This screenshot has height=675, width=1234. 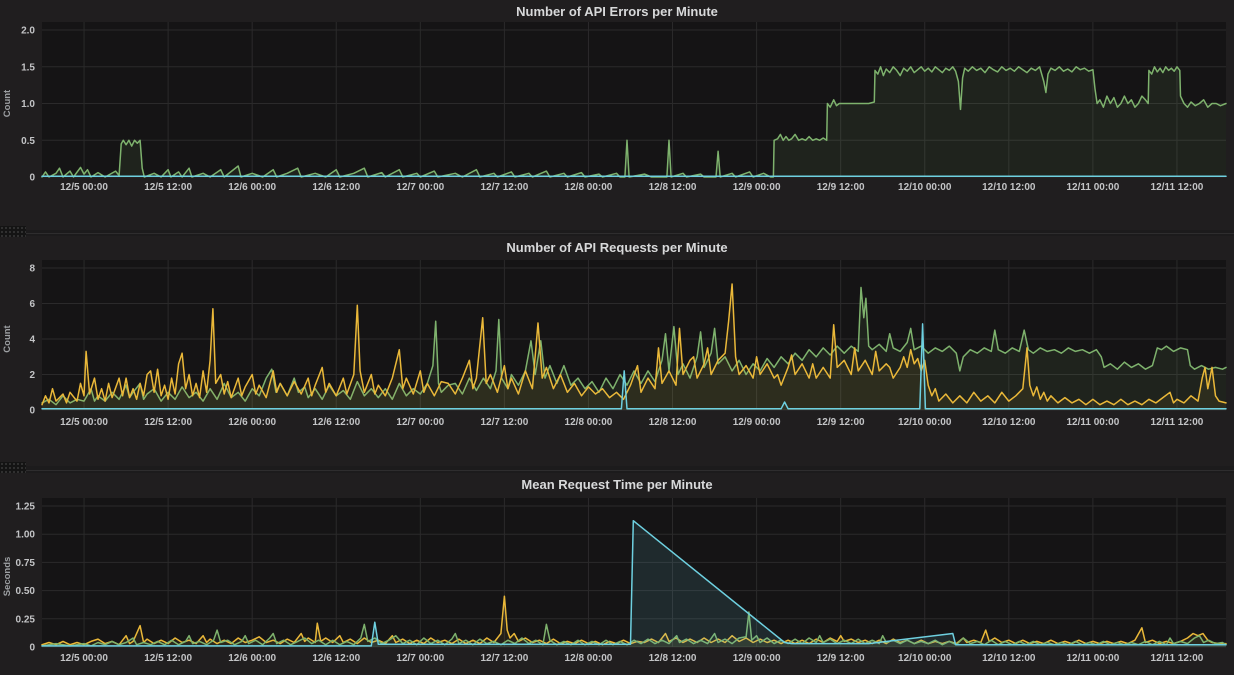 I want to click on y-tick-label: 1.25, so click(x=26, y=507).